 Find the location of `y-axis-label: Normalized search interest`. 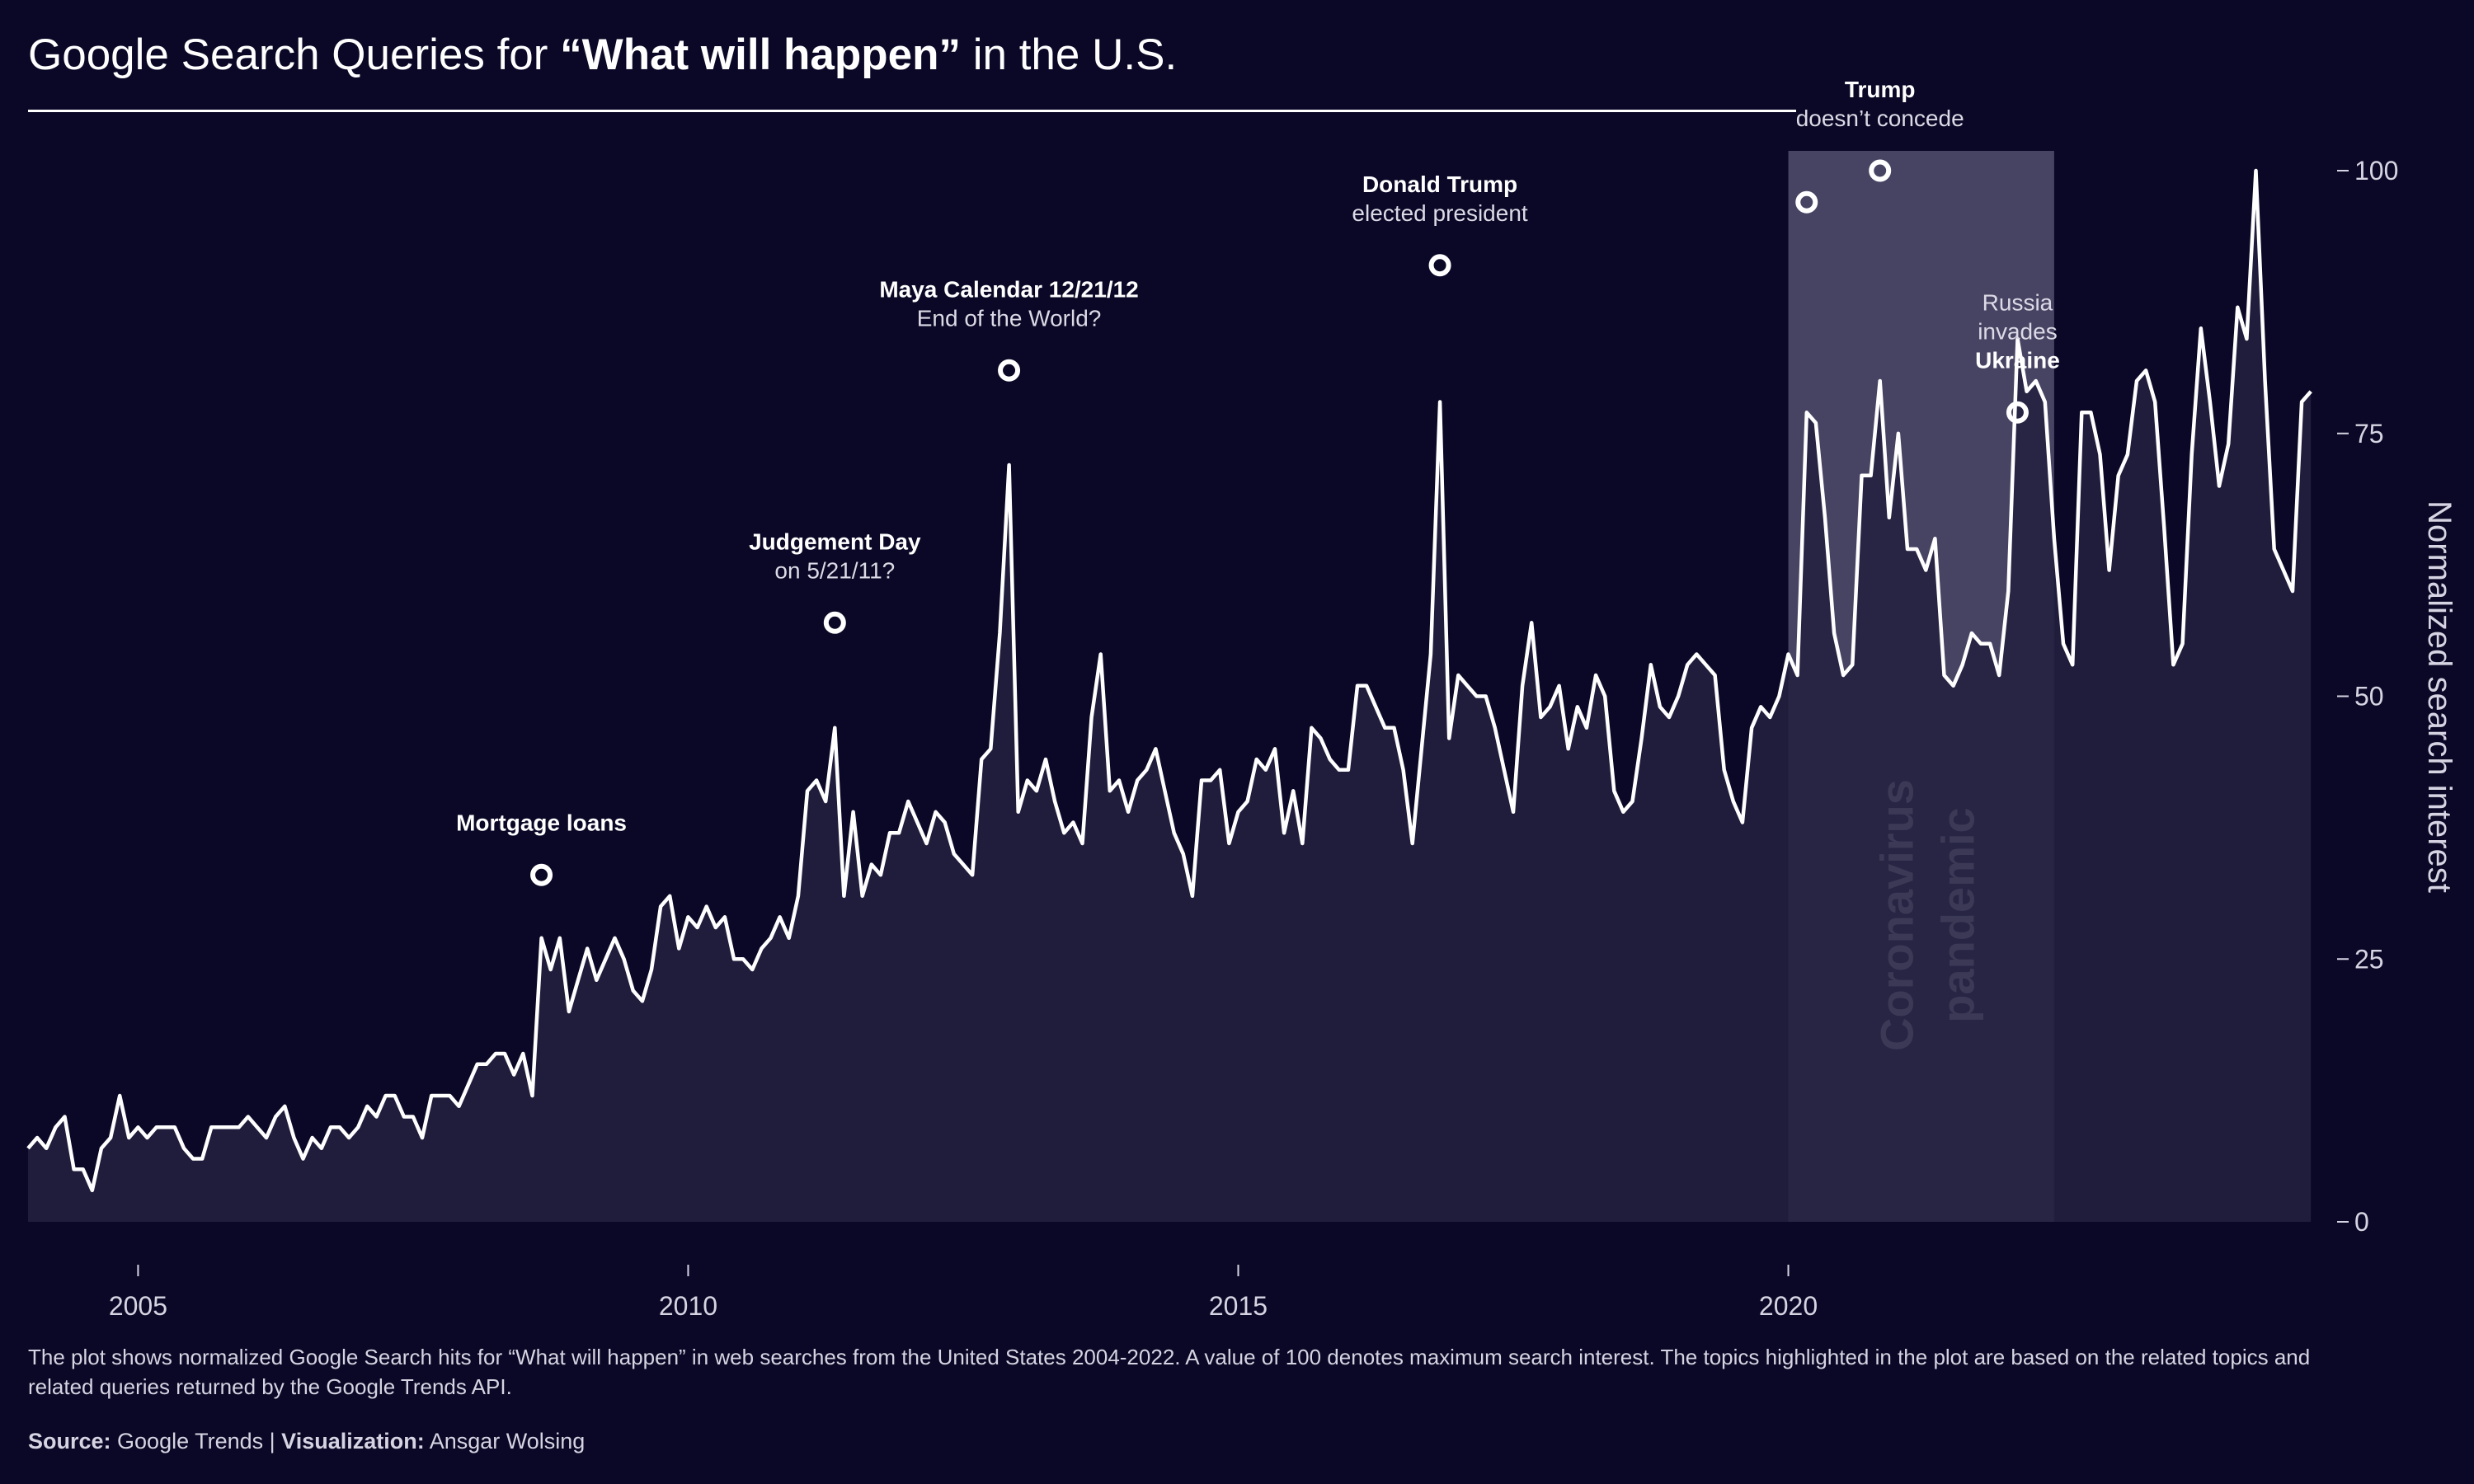

y-axis-label: Normalized search interest is located at coordinates (2439, 696).